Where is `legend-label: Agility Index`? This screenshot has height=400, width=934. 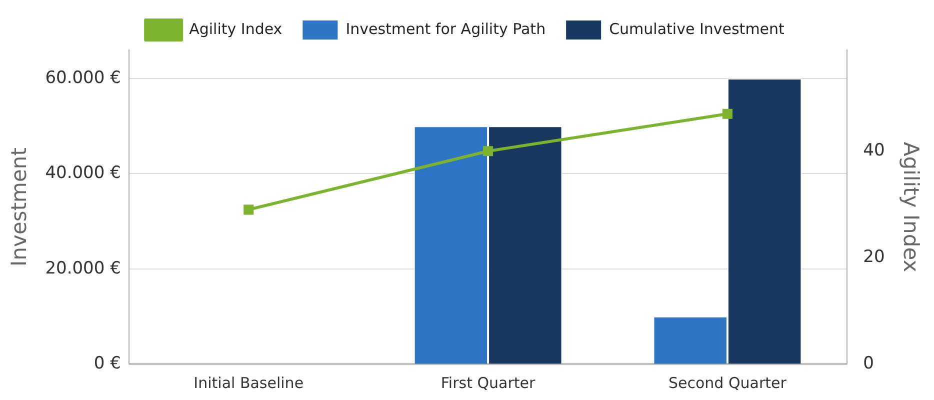
legend-label: Agility Index is located at coordinates (235, 29).